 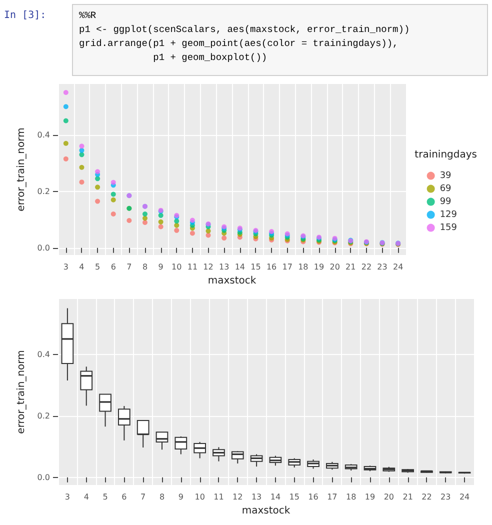 What do you see at coordinates (88, 16) in the screenshot?
I see `text: %%R` at bounding box center [88, 16].